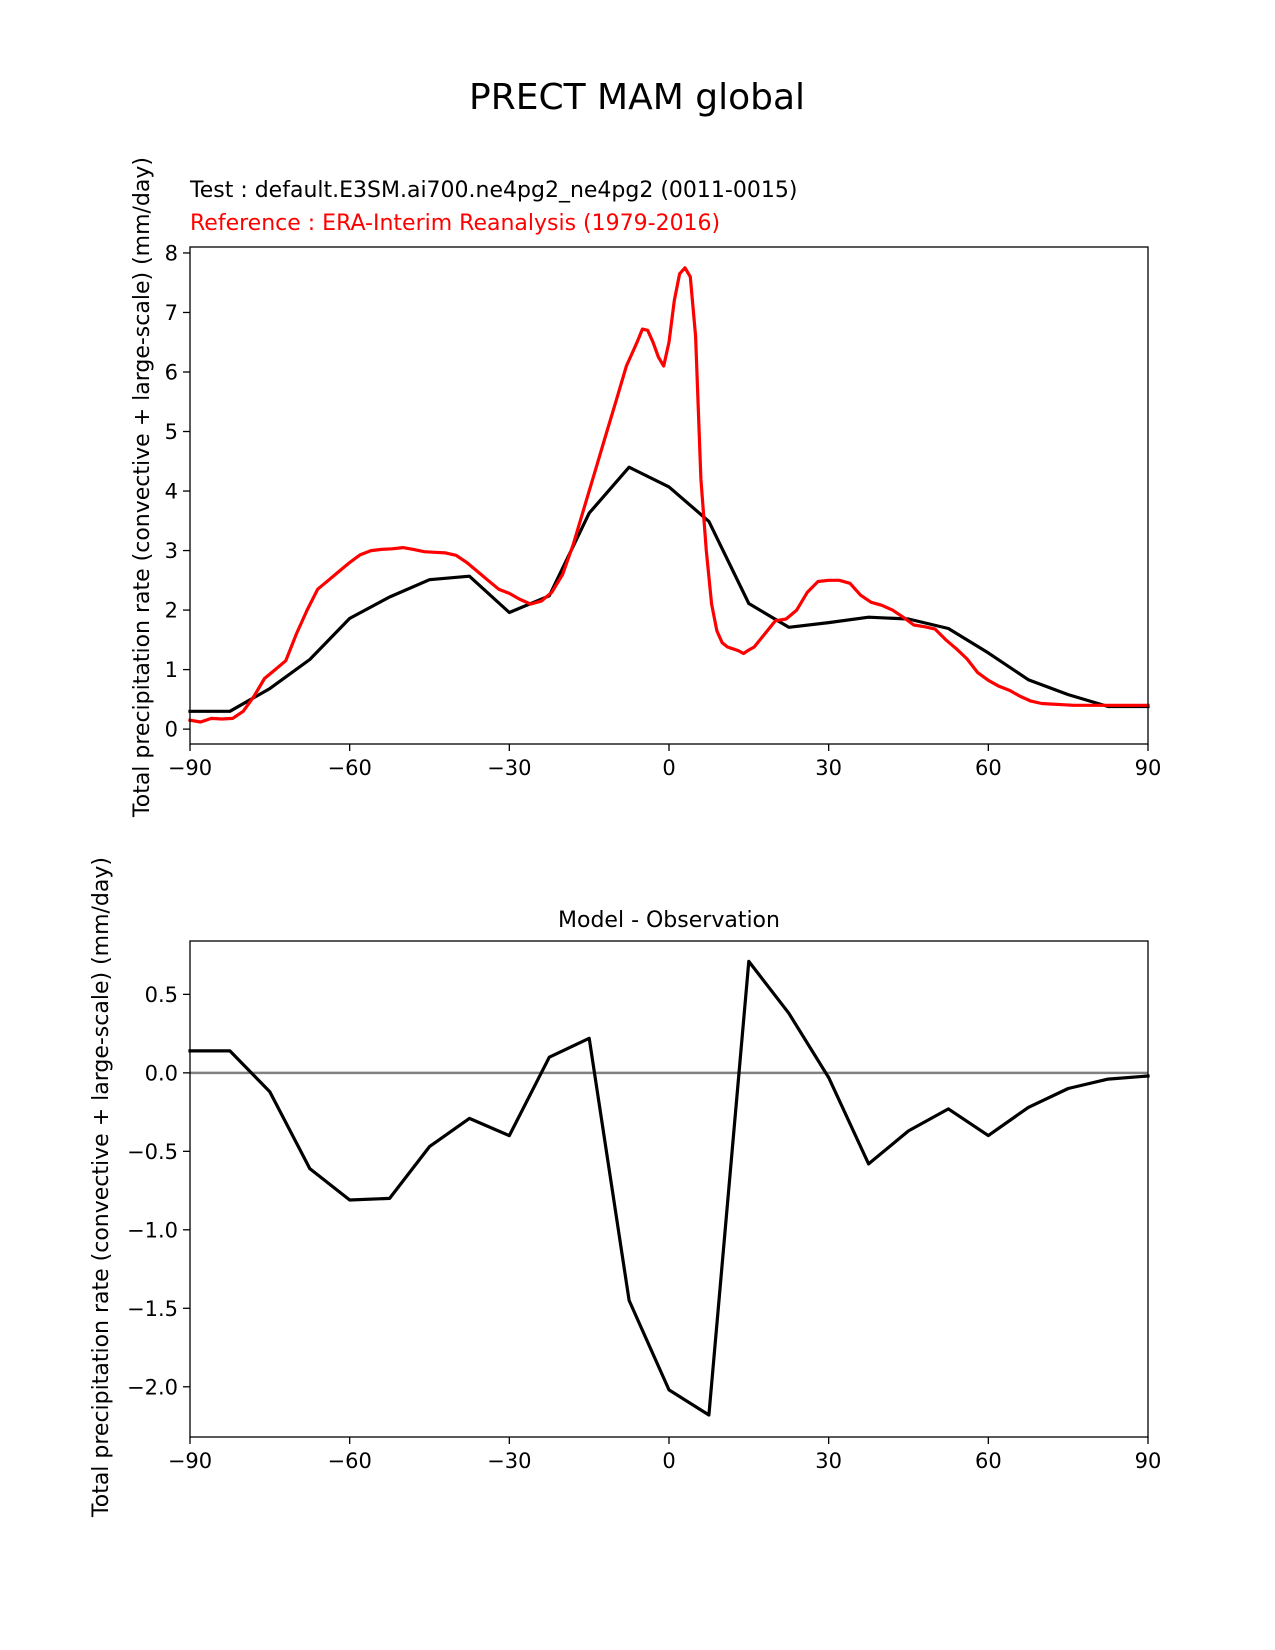  I want to click on y-tick-label: 5, so click(171, 432).